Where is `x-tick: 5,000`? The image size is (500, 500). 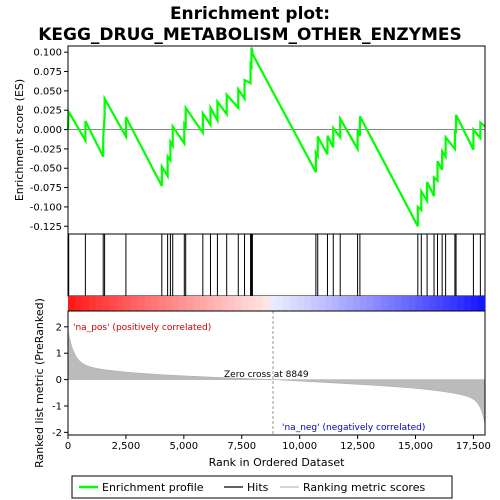
x-tick: 5,000 is located at coordinates (184, 443).